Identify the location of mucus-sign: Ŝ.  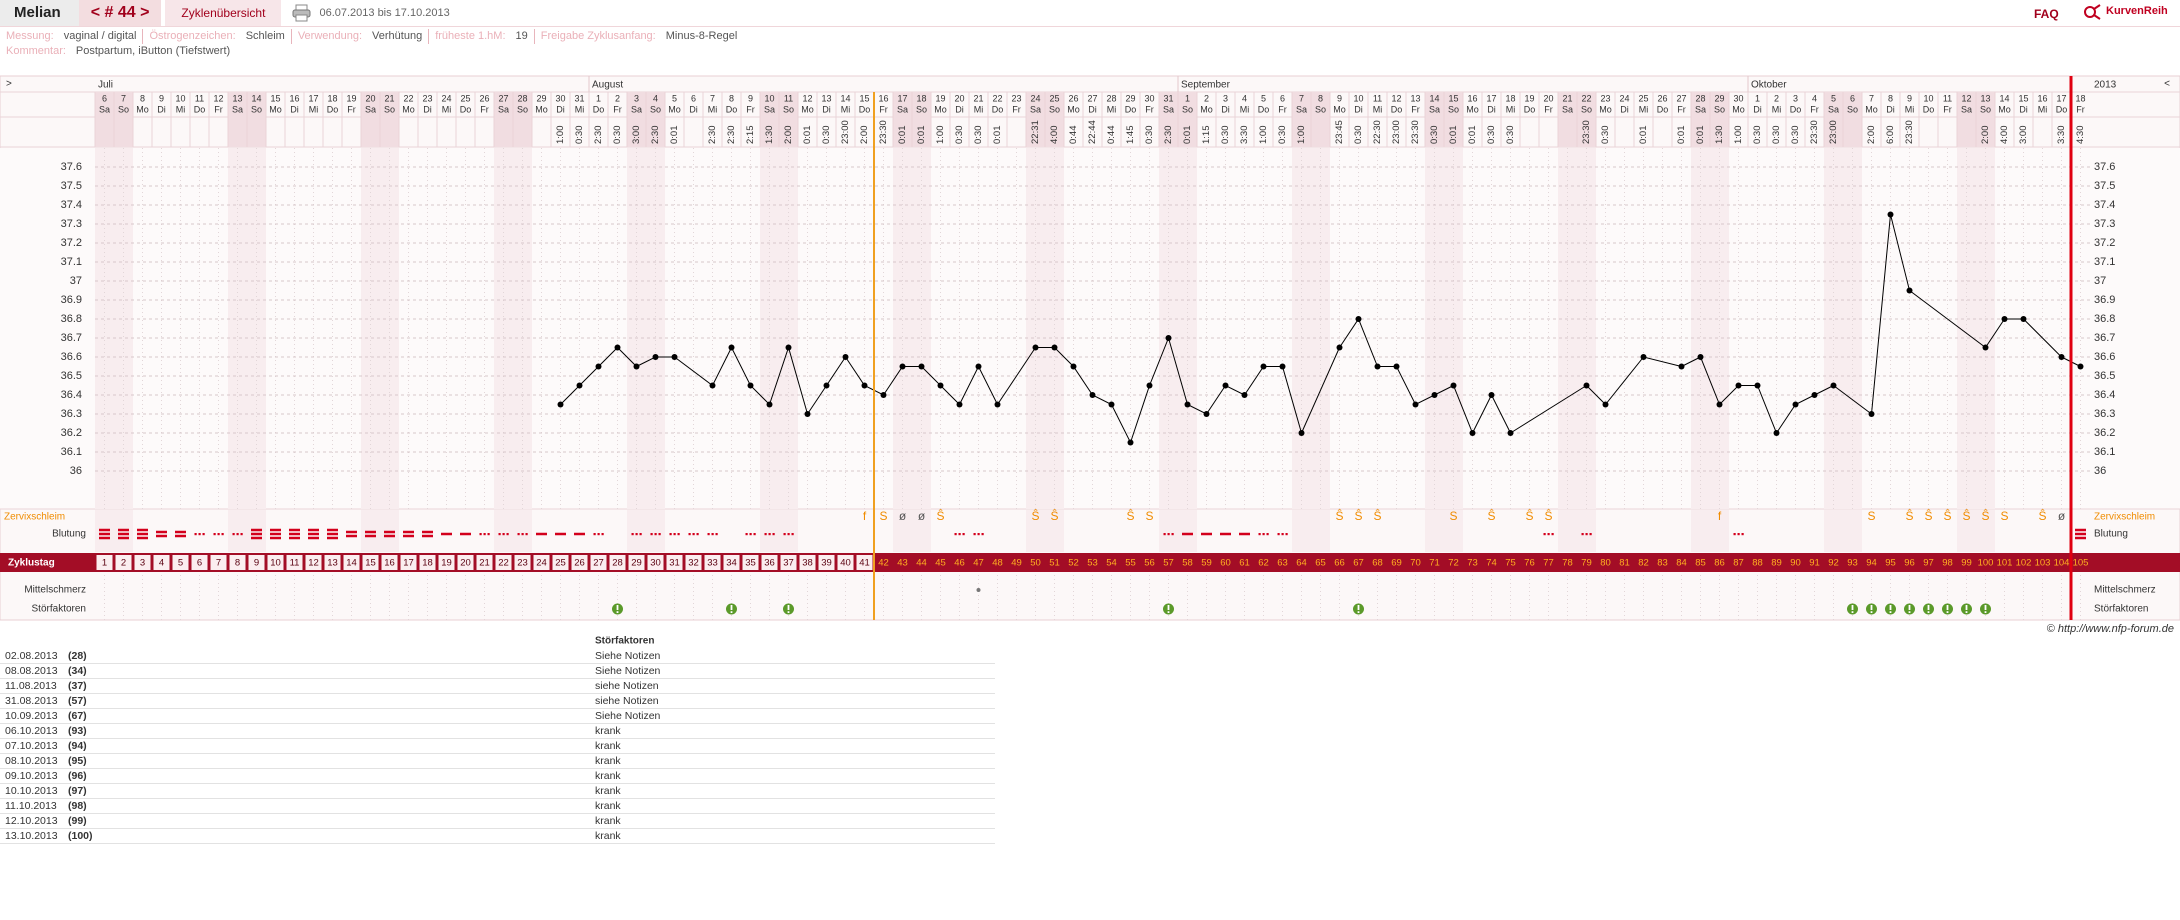
(2042, 515).